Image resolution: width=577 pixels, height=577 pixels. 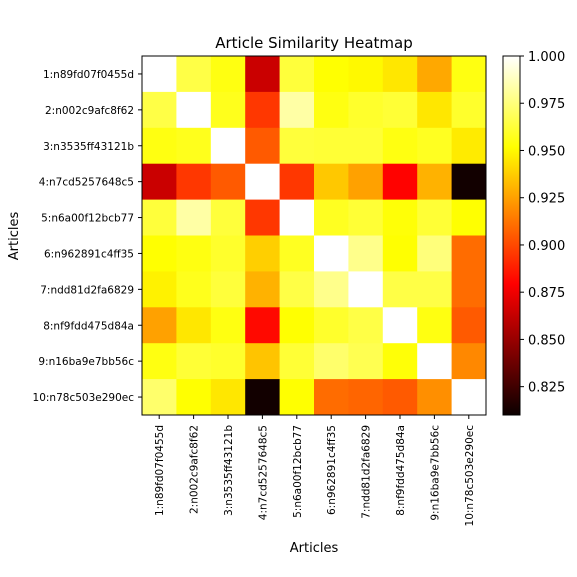 I want to click on y-tick-label: 4:n7cd5257648c5, so click(x=86, y=183).